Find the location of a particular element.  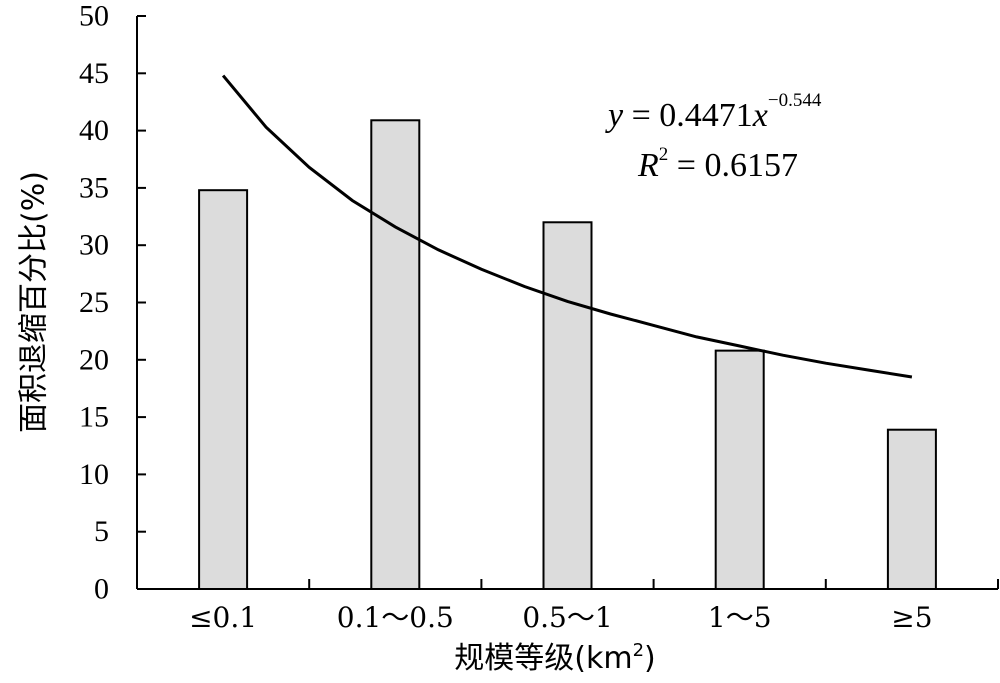

trend-r-squared: R2 = 0.6157 is located at coordinates (717, 164).